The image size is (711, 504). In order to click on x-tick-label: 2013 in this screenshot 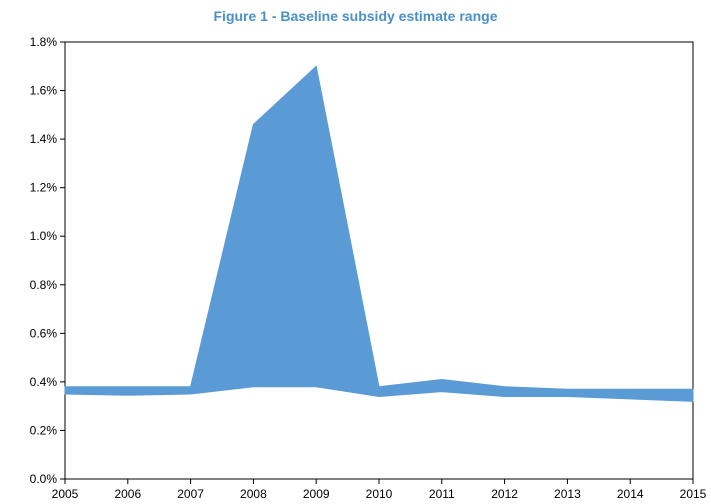, I will do `click(567, 494)`.